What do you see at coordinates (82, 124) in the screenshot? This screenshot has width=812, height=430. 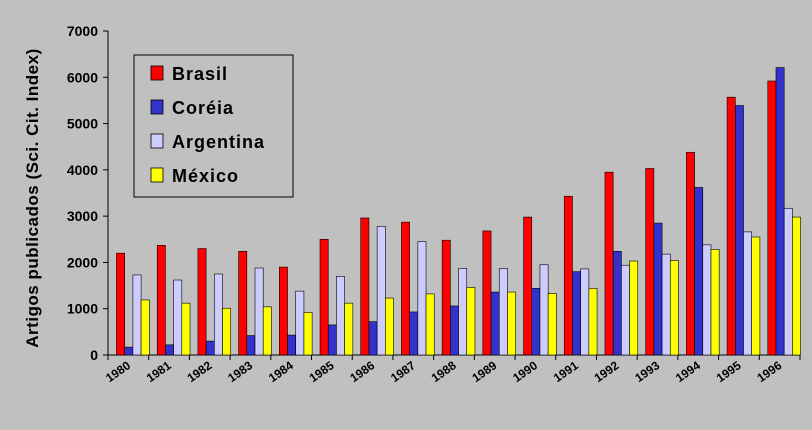 I see `y-tick-label: 5000` at bounding box center [82, 124].